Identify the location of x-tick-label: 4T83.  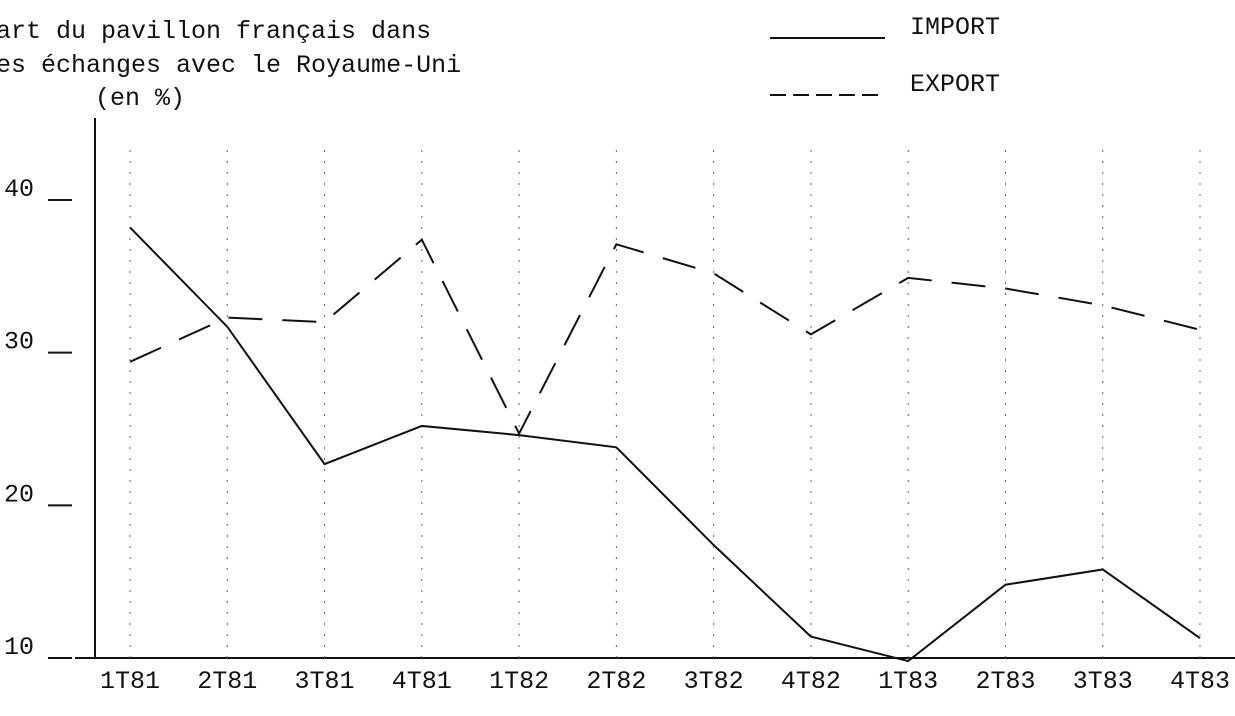
(1200, 681).